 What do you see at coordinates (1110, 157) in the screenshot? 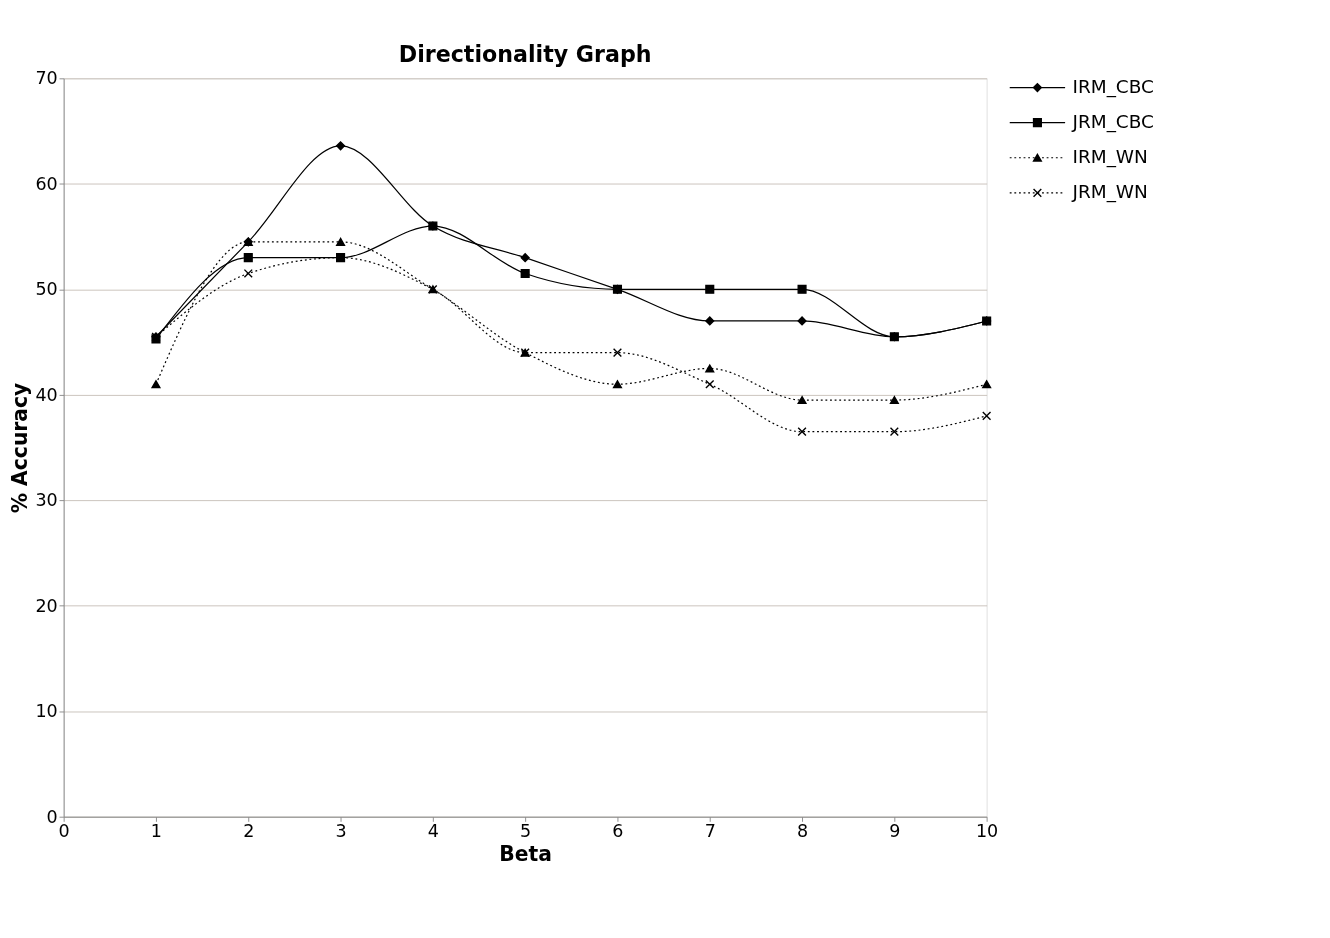
I see `legend-label: IRM_WN` at bounding box center [1110, 157].